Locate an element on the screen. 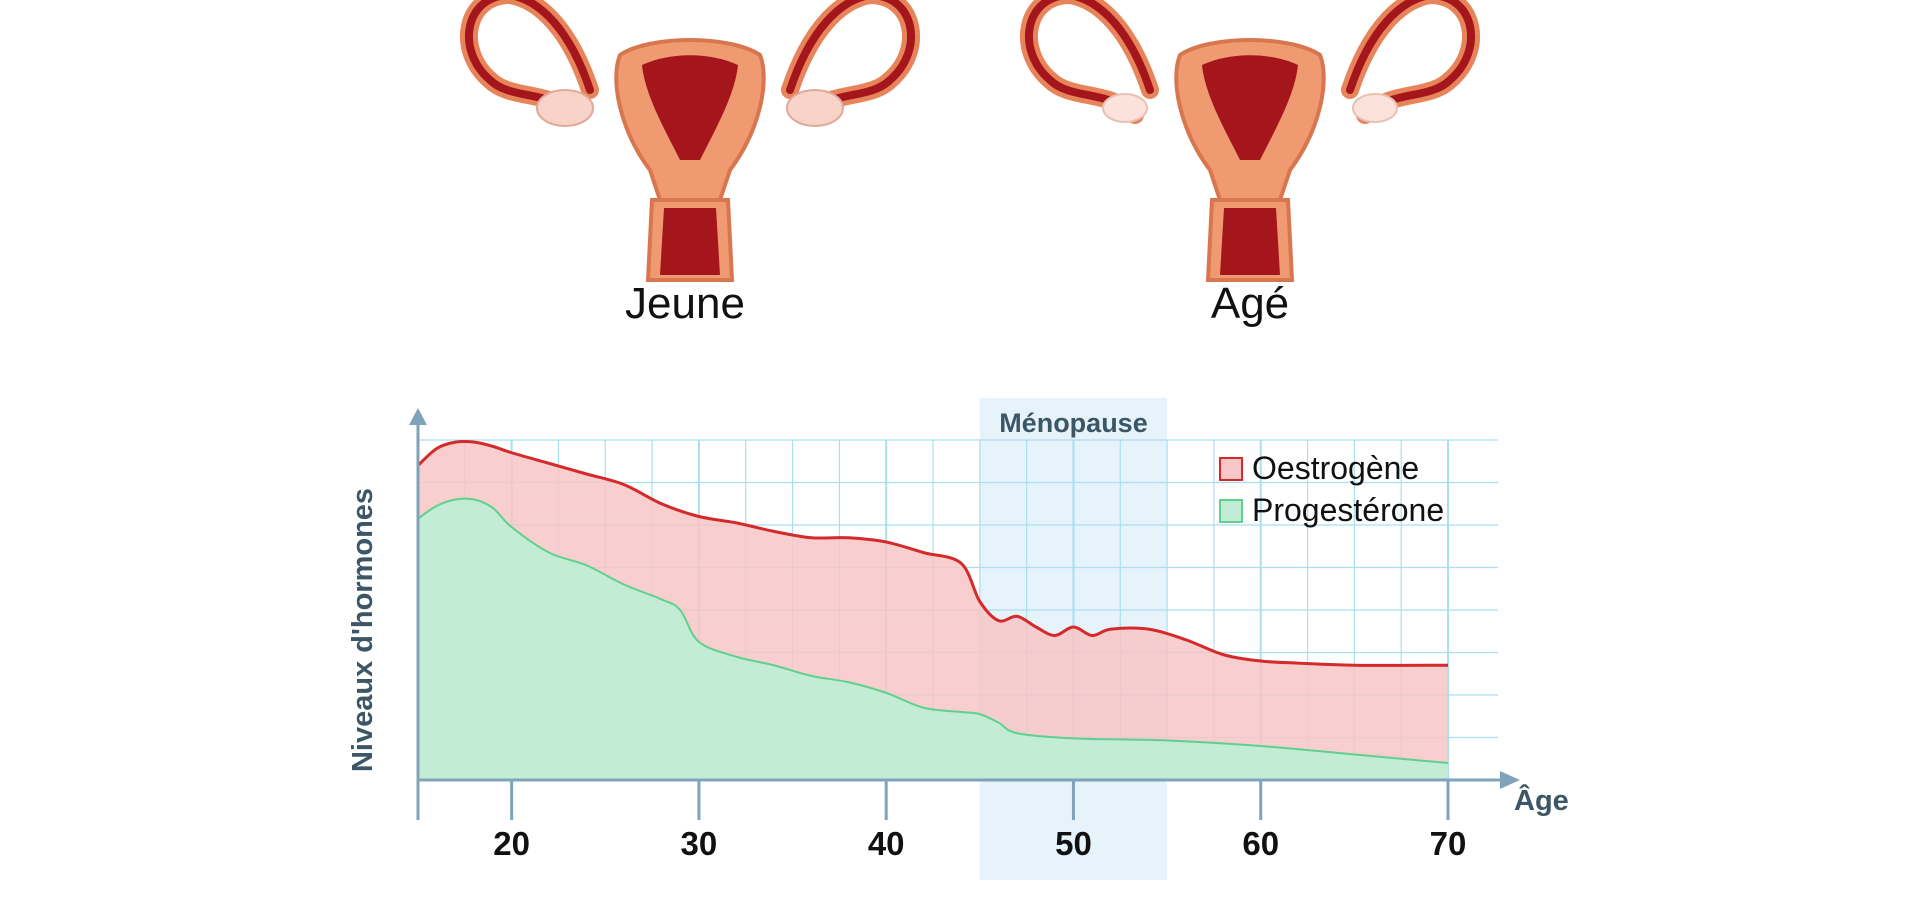 The image size is (1920, 900). y-axis-arrow-icon is located at coordinates (418, 416).